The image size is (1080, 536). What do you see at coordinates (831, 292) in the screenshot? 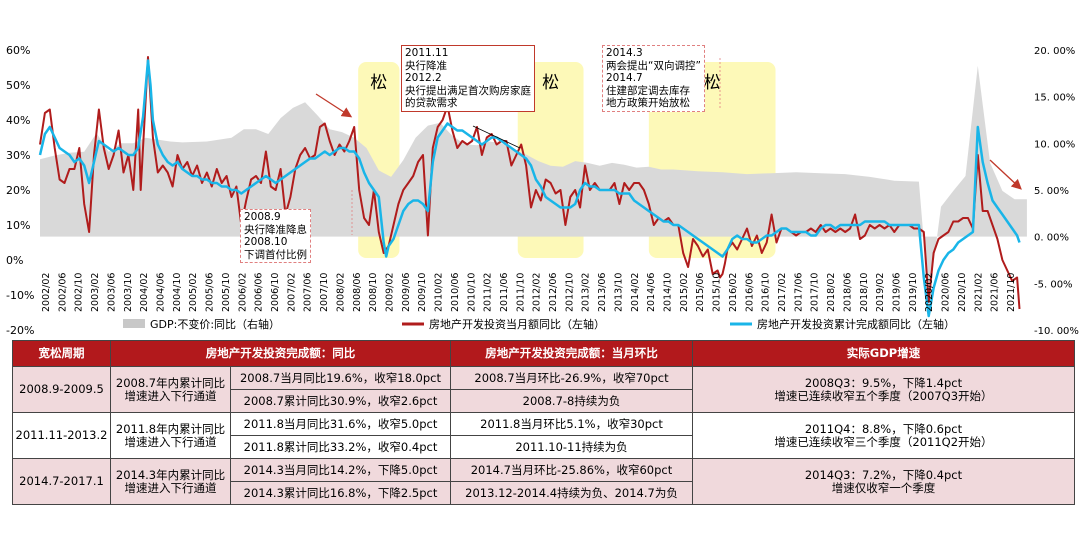
I see `x-tick-label: 2018/02` at bounding box center [831, 292].